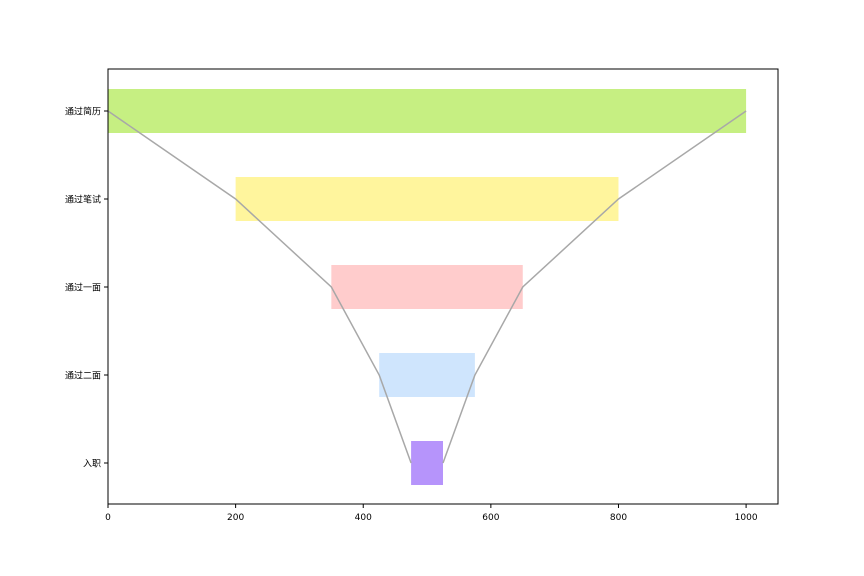  Describe the element at coordinates (83, 112) in the screenshot. I see `y-tick-label: 通过简历` at that location.